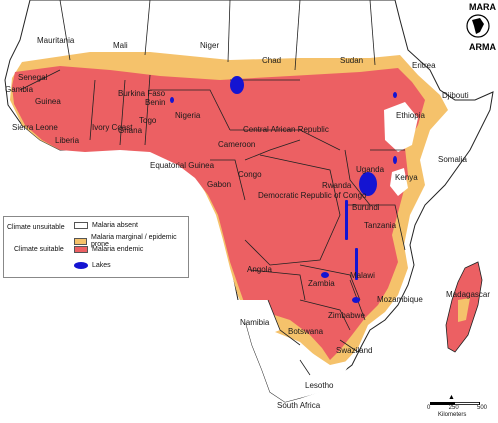 This screenshot has width=498, height=423. I want to click on label-eq-guinea: Equatorial Guinea, so click(182, 165).